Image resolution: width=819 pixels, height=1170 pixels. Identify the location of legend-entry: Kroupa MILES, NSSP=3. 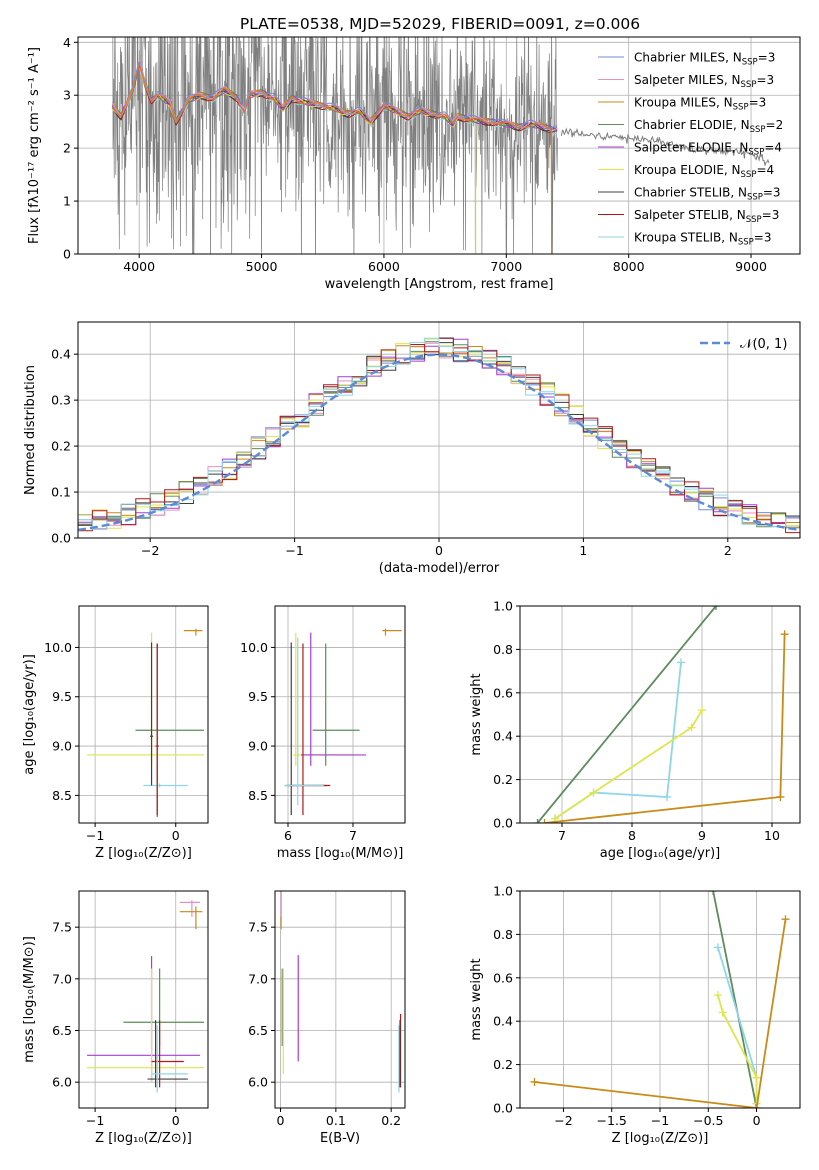
(700, 104).